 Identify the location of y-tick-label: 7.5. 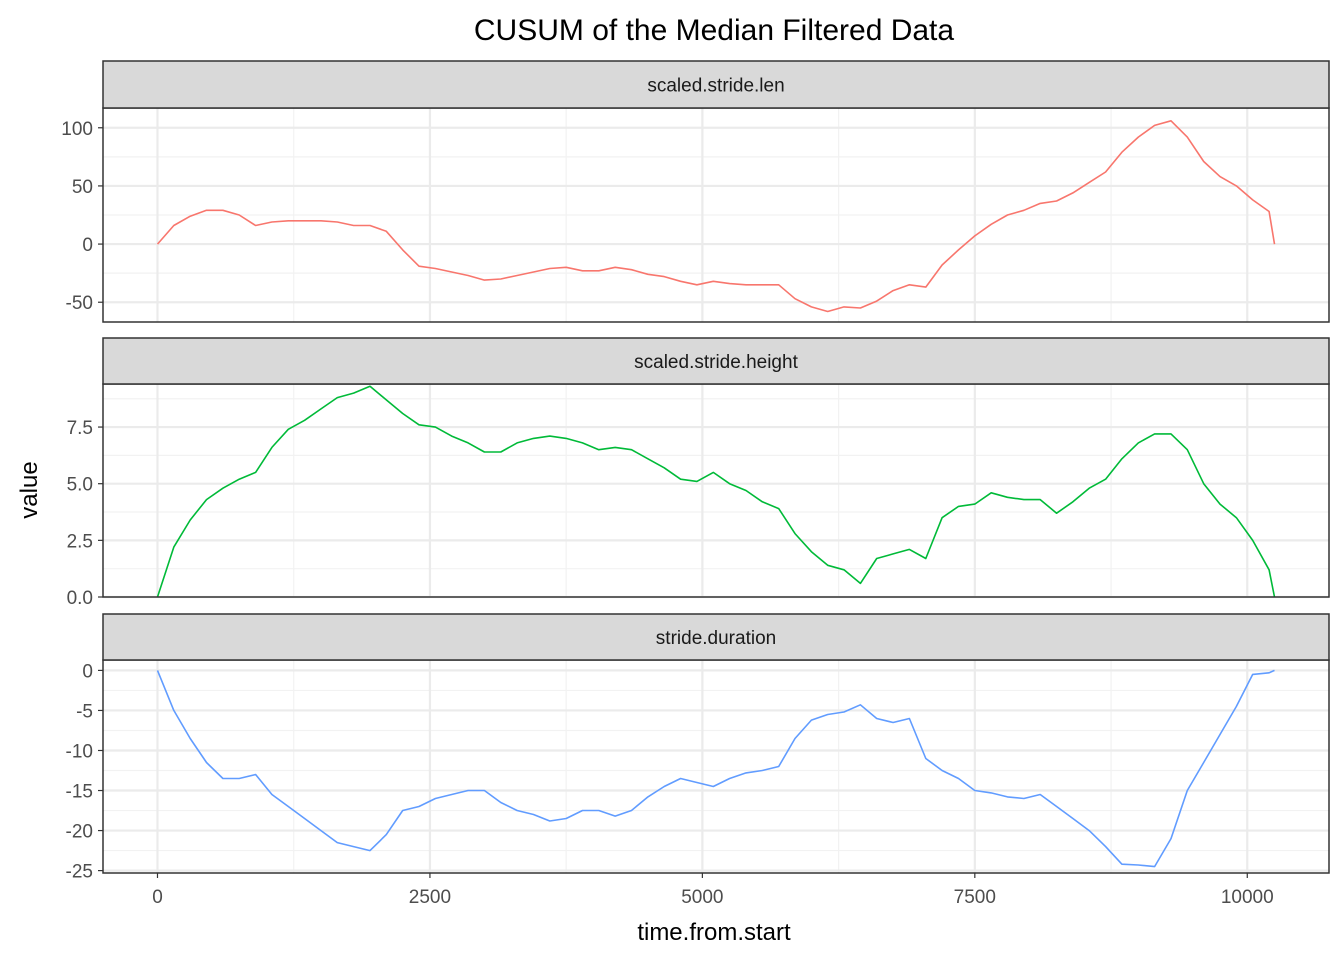
(80, 428).